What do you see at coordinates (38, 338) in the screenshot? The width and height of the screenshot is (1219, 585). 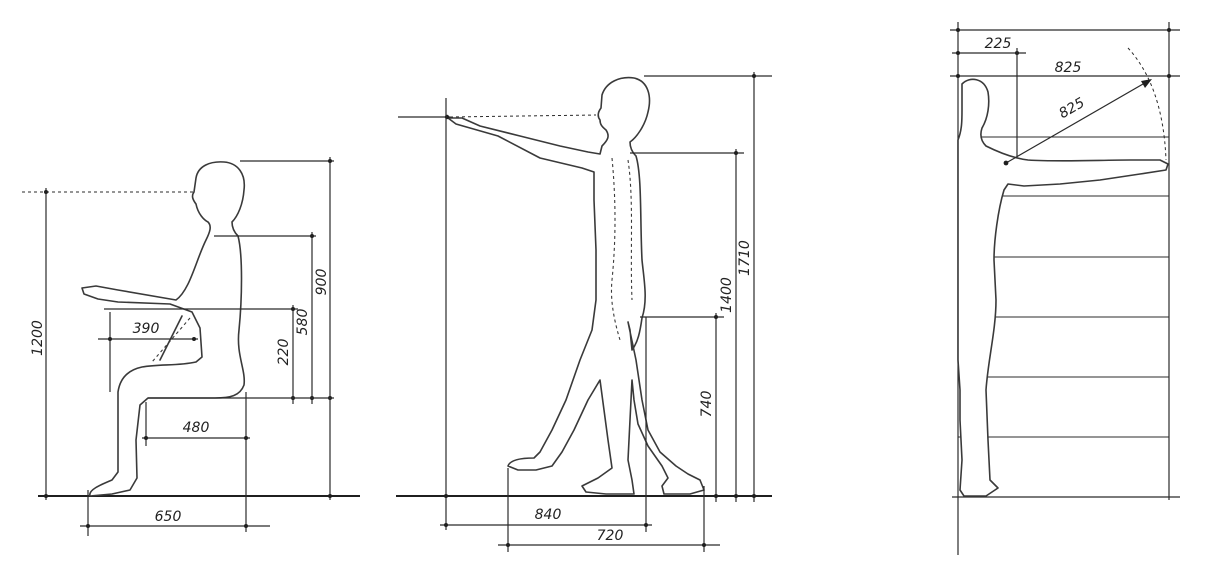 I see `seated-1200-label: 1200` at bounding box center [38, 338].